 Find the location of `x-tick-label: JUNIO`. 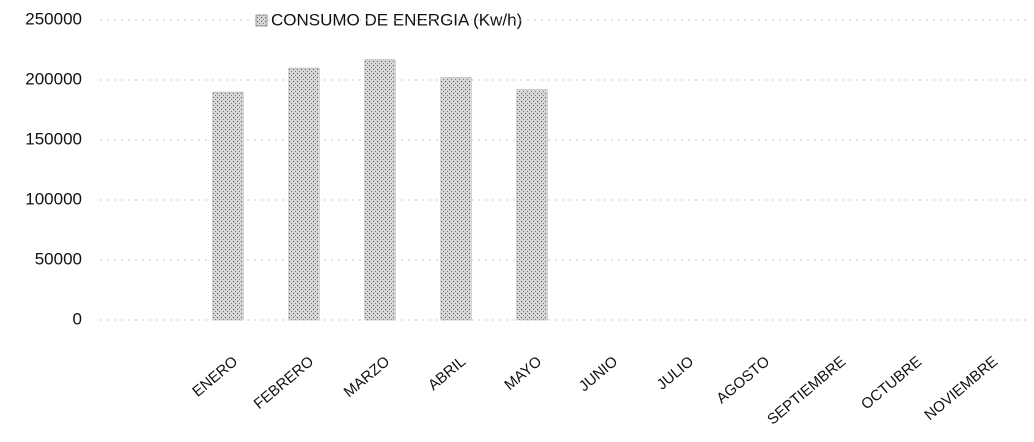

x-tick-label: JUNIO is located at coordinates (598, 374).